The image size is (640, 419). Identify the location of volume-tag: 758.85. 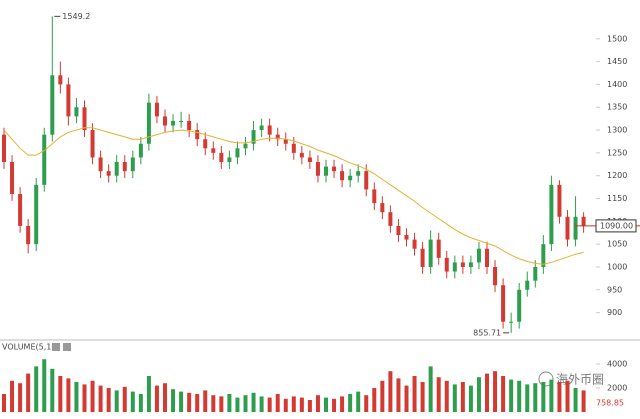
(610, 403).